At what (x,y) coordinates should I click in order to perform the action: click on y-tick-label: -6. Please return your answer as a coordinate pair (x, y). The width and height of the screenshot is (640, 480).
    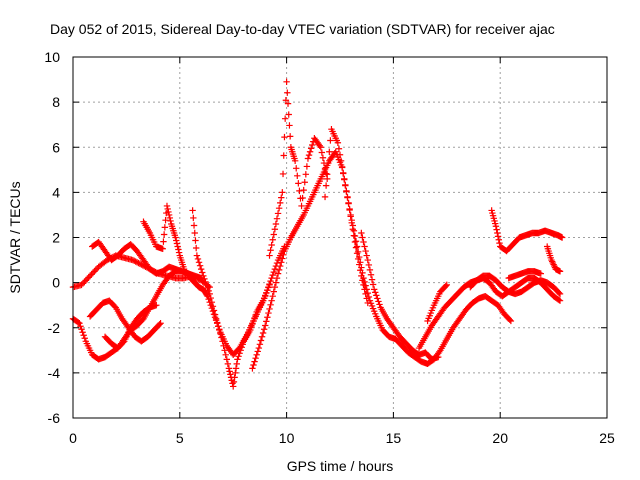
    Looking at the image, I should click on (54, 418).